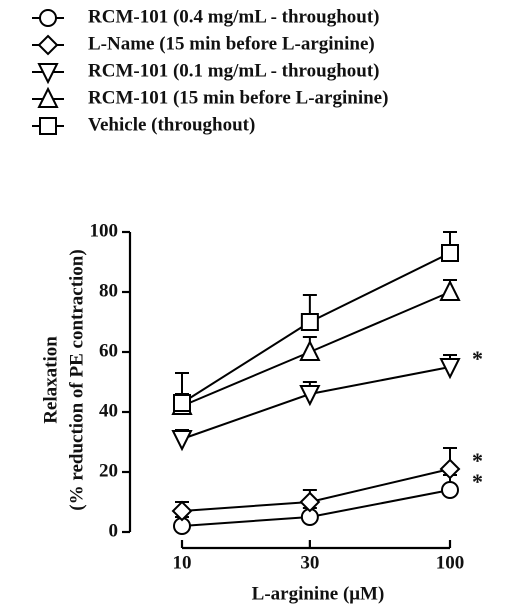 This screenshot has height=609, width=523. I want to click on x-tick-label: 10, so click(182, 562).